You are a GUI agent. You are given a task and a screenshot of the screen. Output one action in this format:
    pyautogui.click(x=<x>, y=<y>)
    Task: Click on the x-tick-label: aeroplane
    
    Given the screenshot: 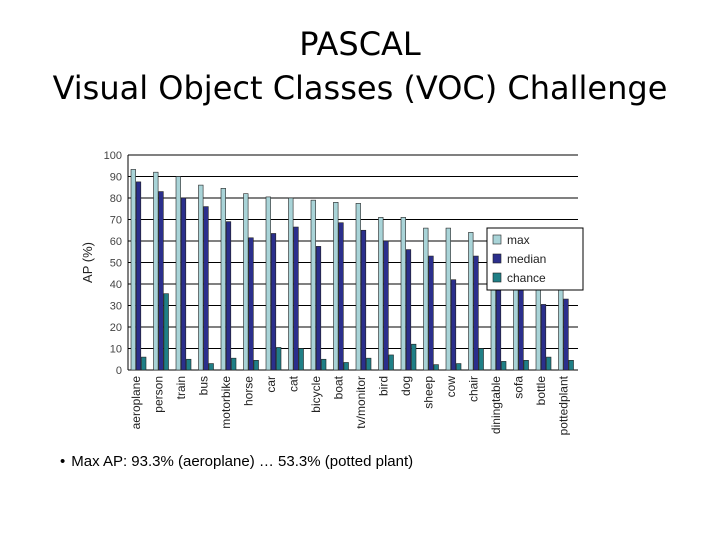 What is the action you would take?
    pyautogui.click(x=136, y=403)
    